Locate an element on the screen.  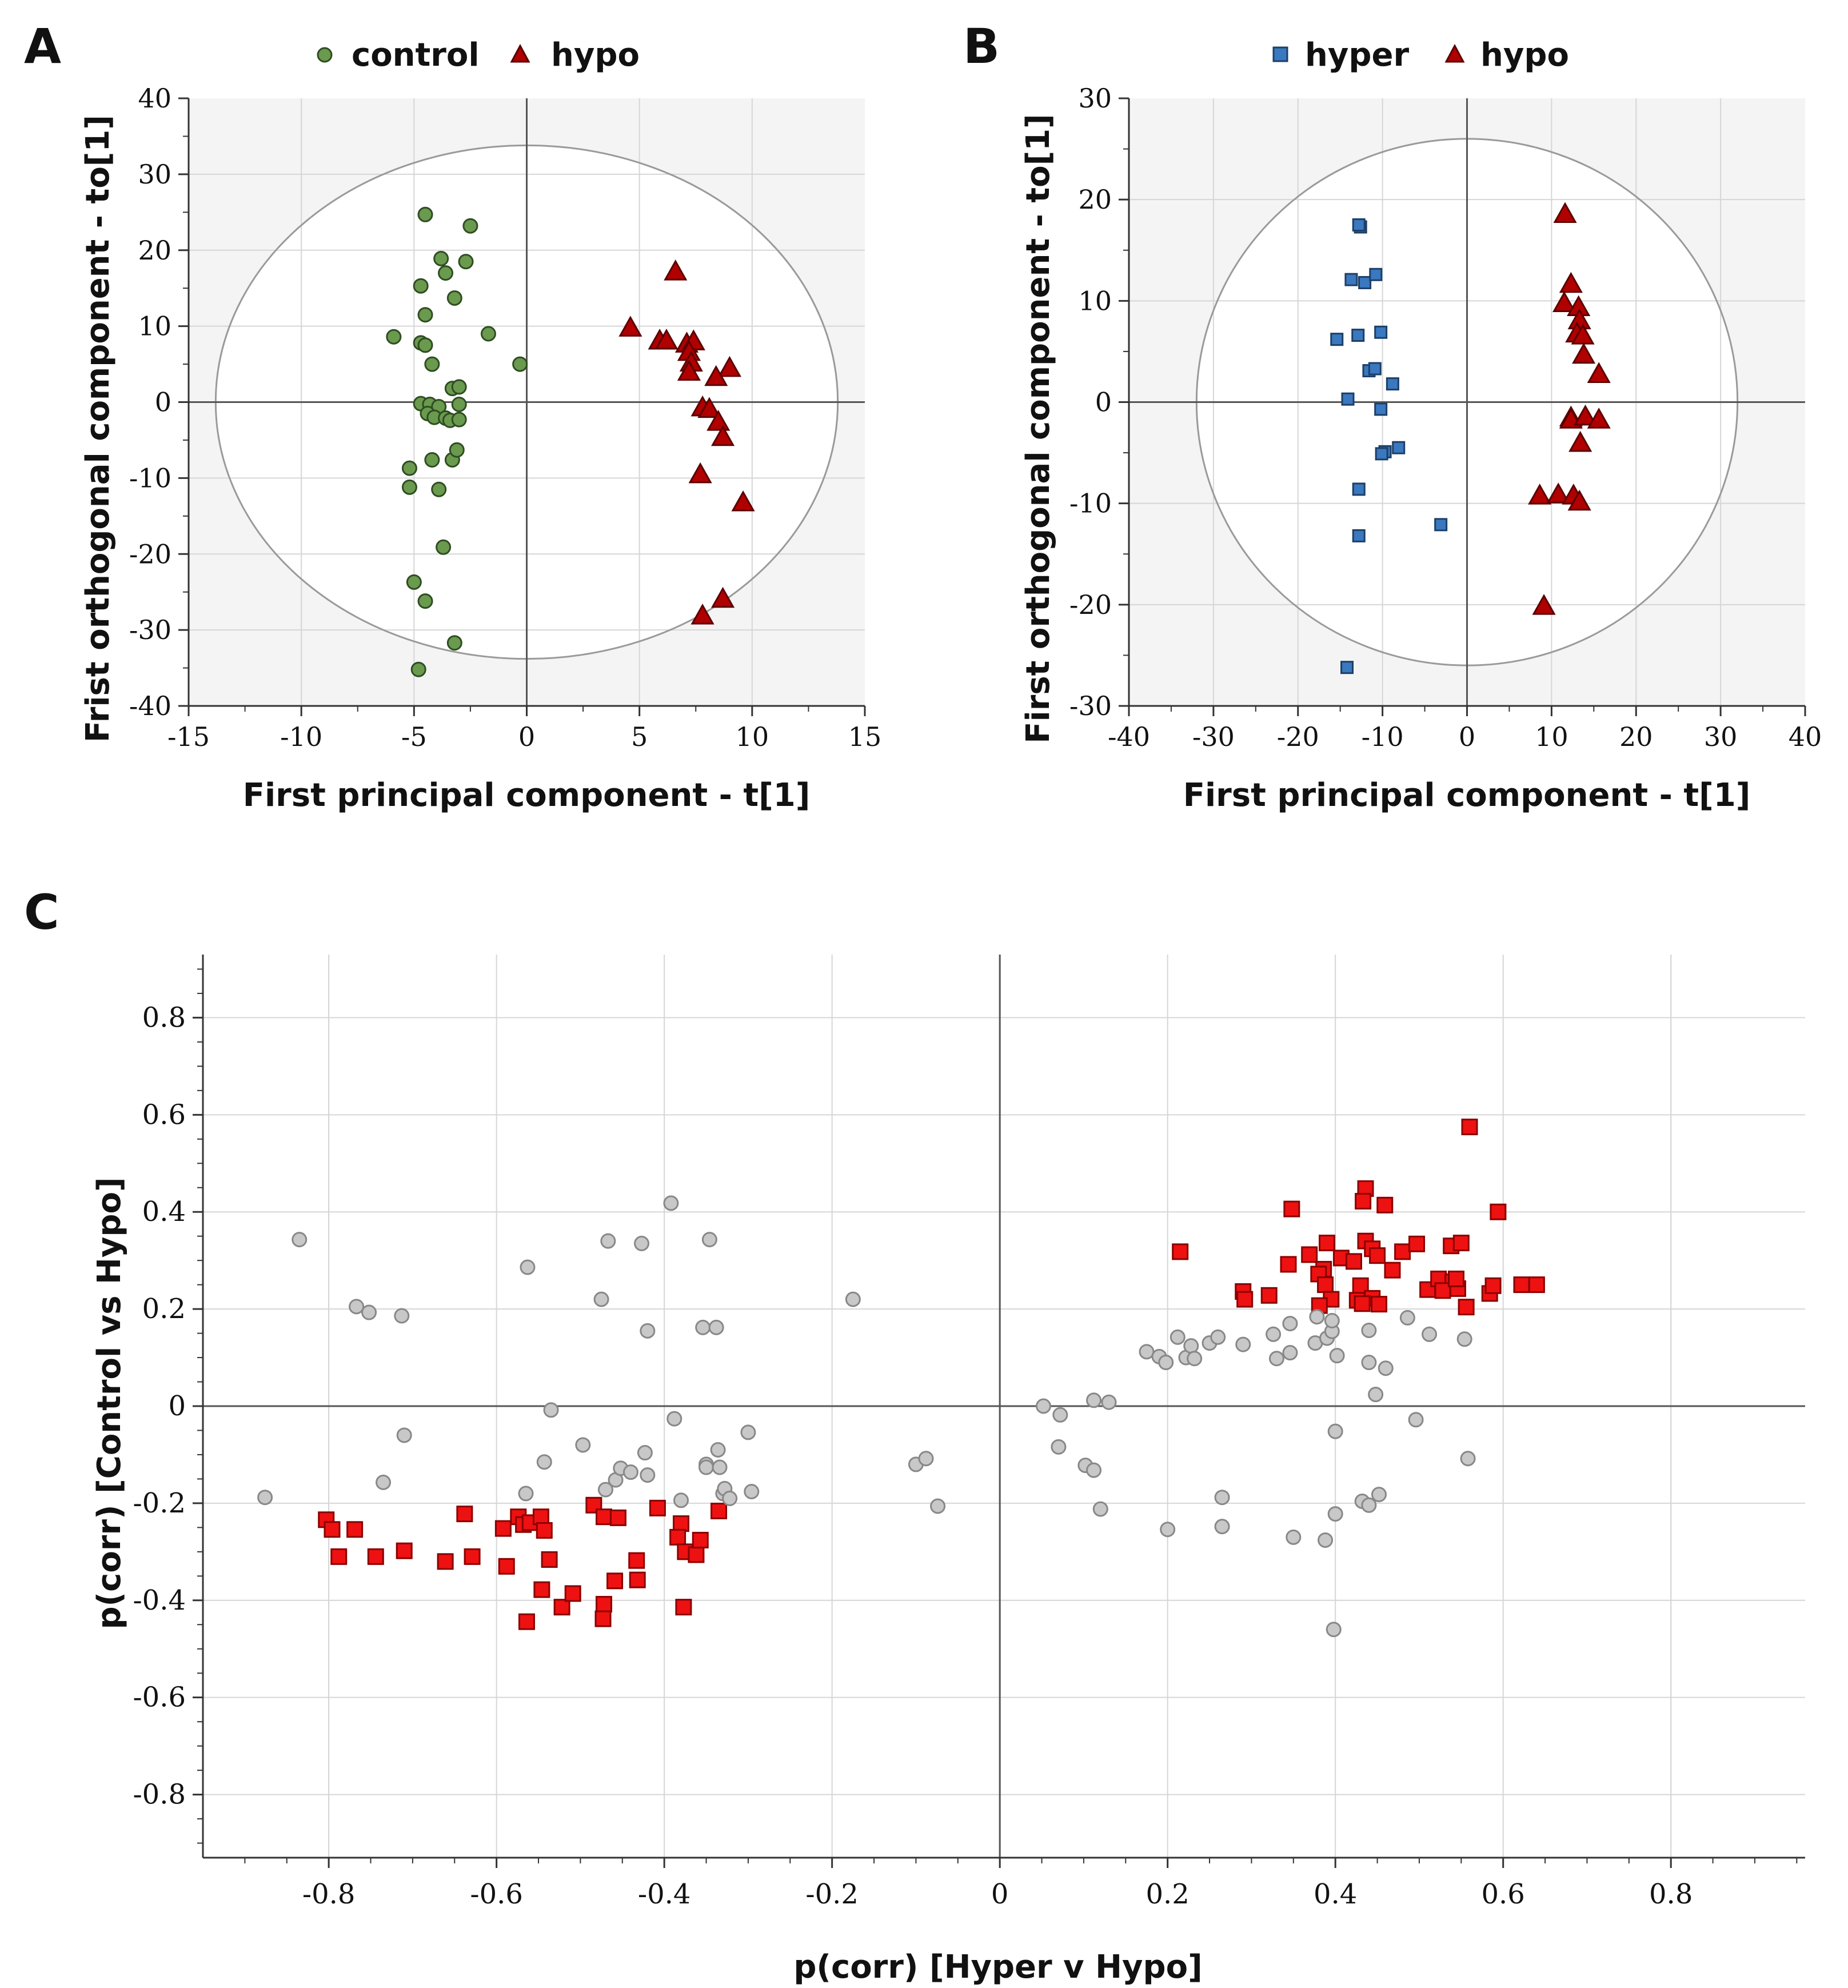
series-control is located at coordinates (457, 442).